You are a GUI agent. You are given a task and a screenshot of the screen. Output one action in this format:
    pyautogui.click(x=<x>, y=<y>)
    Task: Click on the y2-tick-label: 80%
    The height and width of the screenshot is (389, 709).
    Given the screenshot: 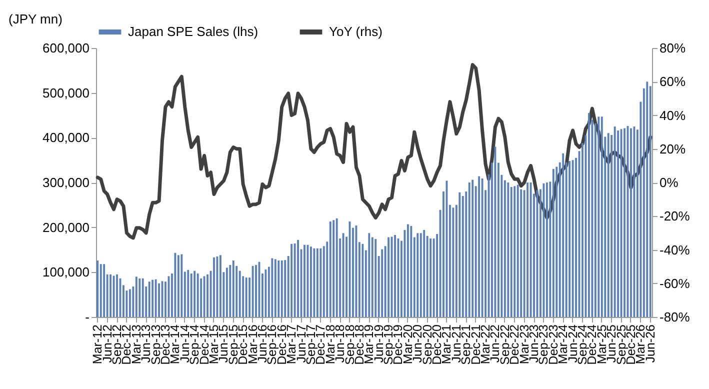 What is the action you would take?
    pyautogui.click(x=673, y=48)
    